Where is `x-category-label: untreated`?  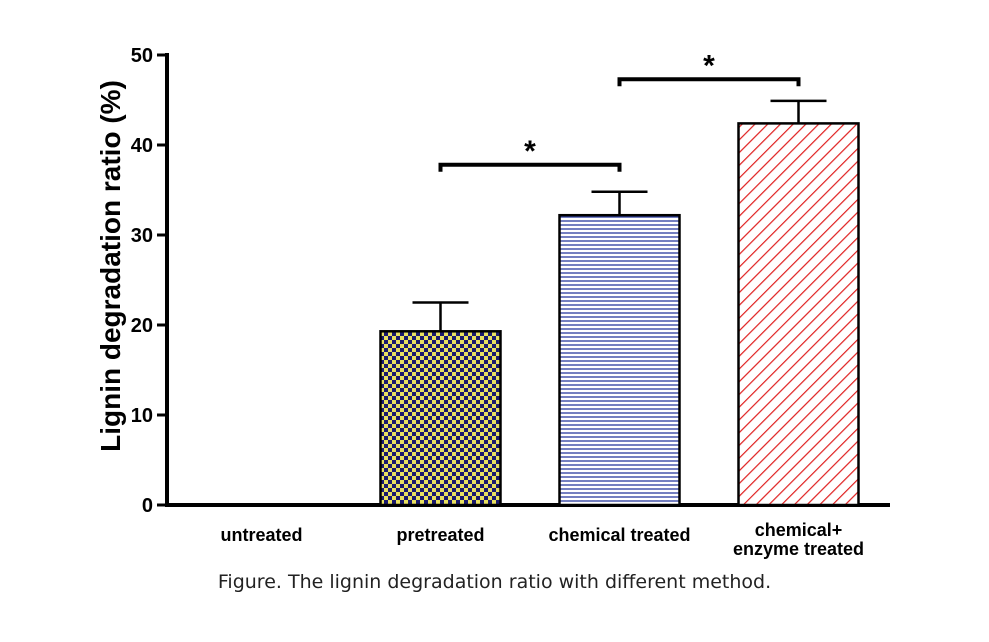 x-category-label: untreated is located at coordinates (261, 535).